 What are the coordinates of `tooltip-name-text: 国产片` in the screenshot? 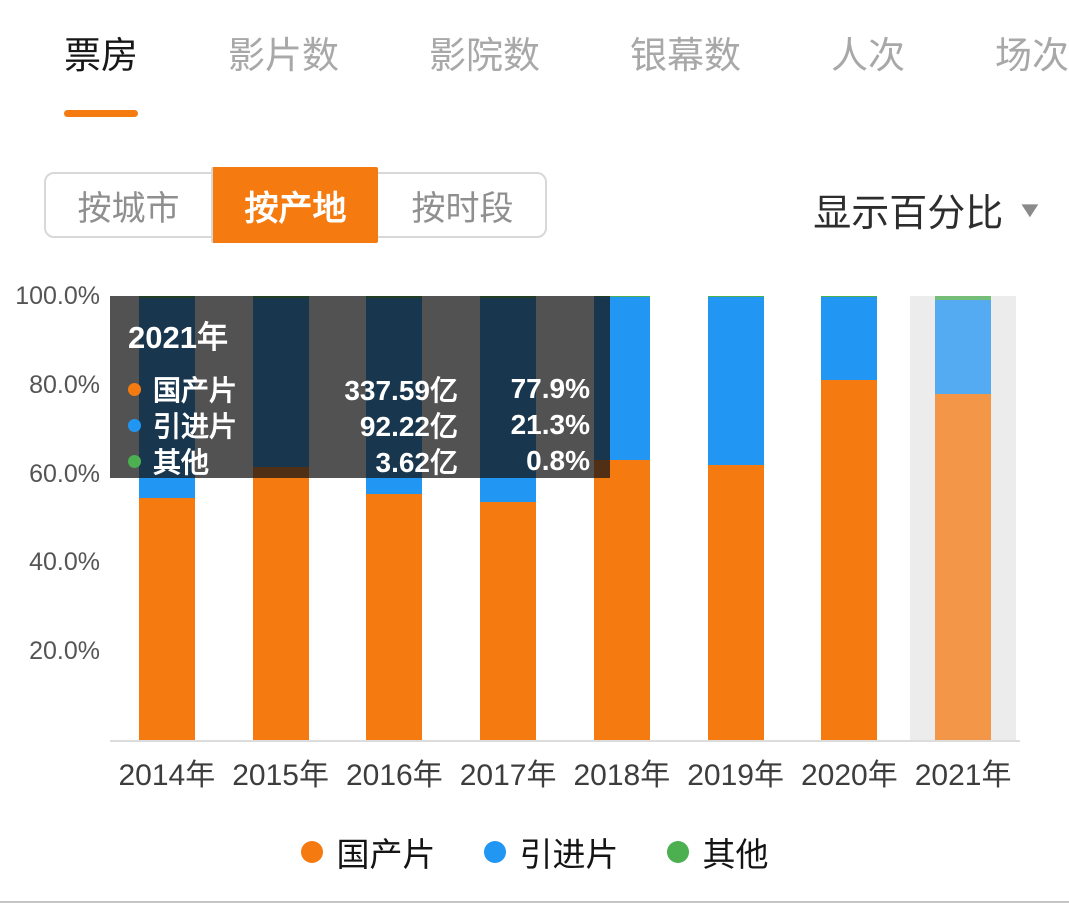 It's located at (195, 390).